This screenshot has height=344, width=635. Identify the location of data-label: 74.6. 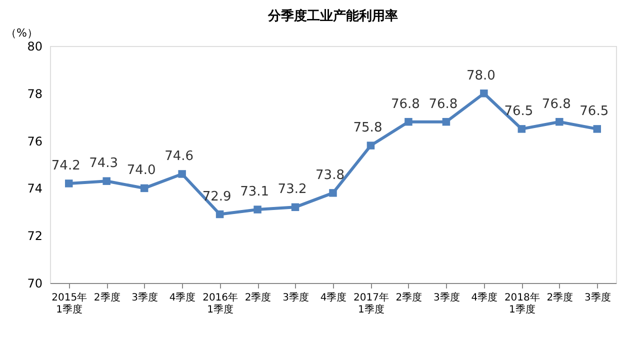
(179, 156).